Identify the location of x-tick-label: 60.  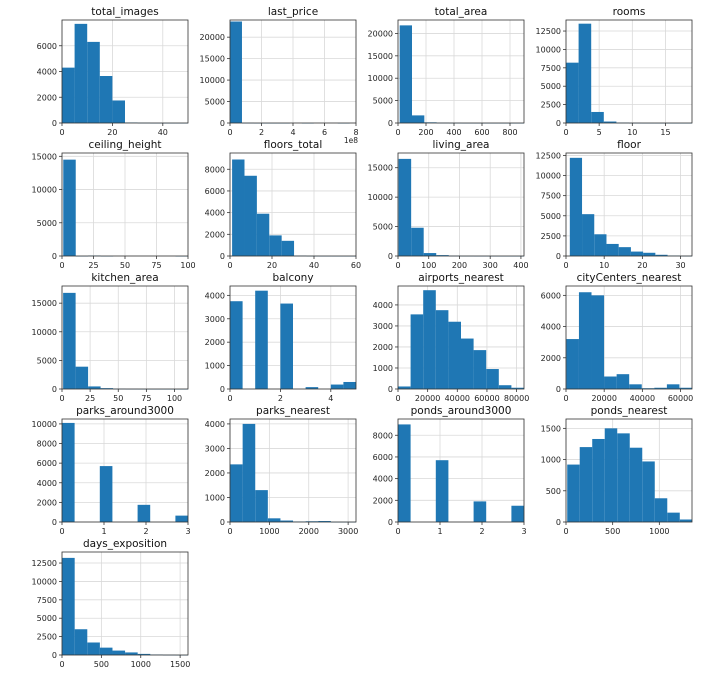
(356, 265).